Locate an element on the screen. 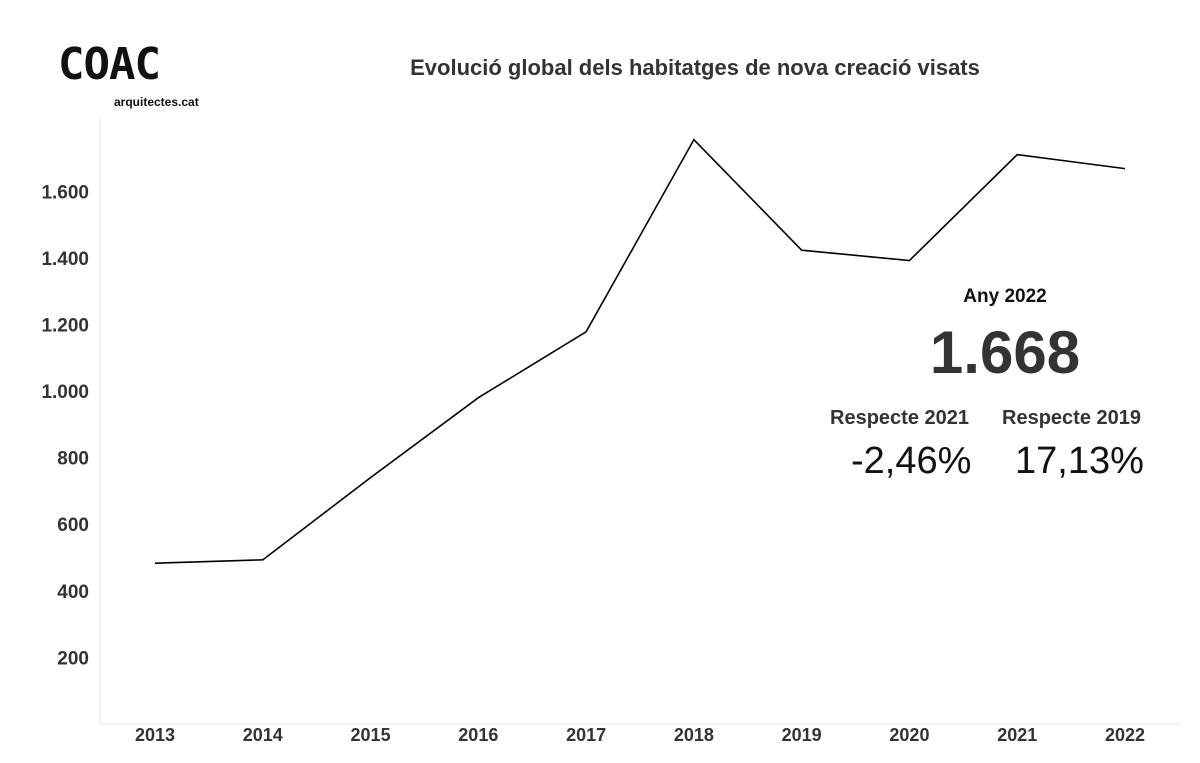 The height and width of the screenshot is (763, 1200). x-tick-label: 2014 is located at coordinates (263, 735).